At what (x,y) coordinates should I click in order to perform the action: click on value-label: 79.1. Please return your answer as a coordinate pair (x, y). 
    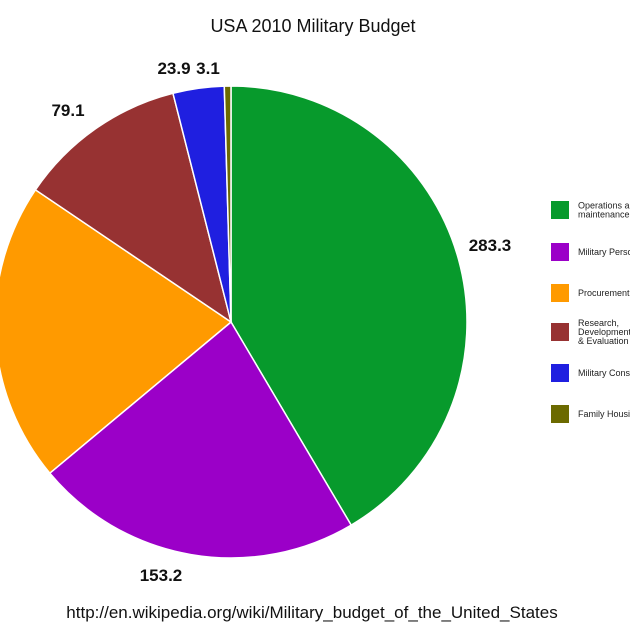
    Looking at the image, I should click on (67, 110).